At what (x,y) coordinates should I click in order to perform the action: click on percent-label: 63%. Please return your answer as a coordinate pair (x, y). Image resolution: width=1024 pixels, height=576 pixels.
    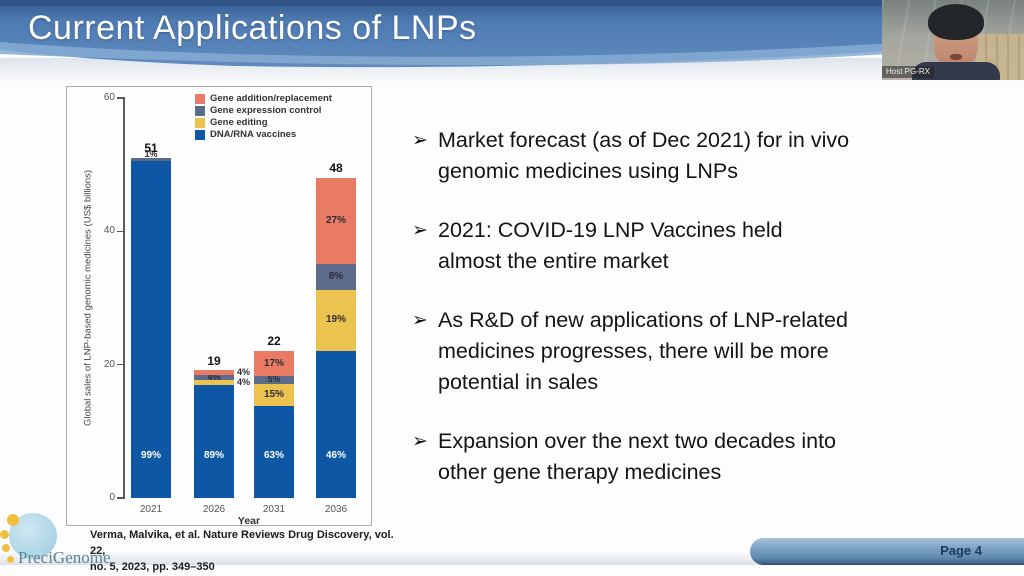
    Looking at the image, I should click on (273, 455).